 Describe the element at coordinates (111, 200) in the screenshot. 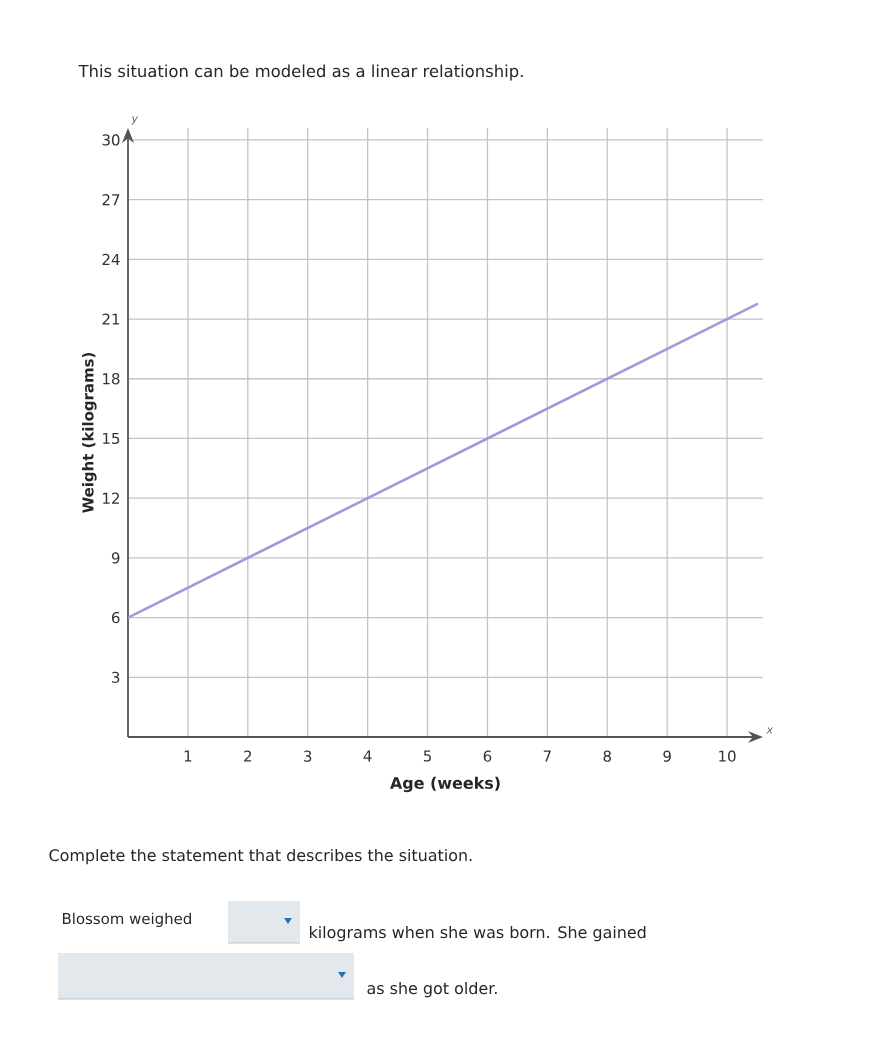

I see `y-tick-label: 27` at that location.